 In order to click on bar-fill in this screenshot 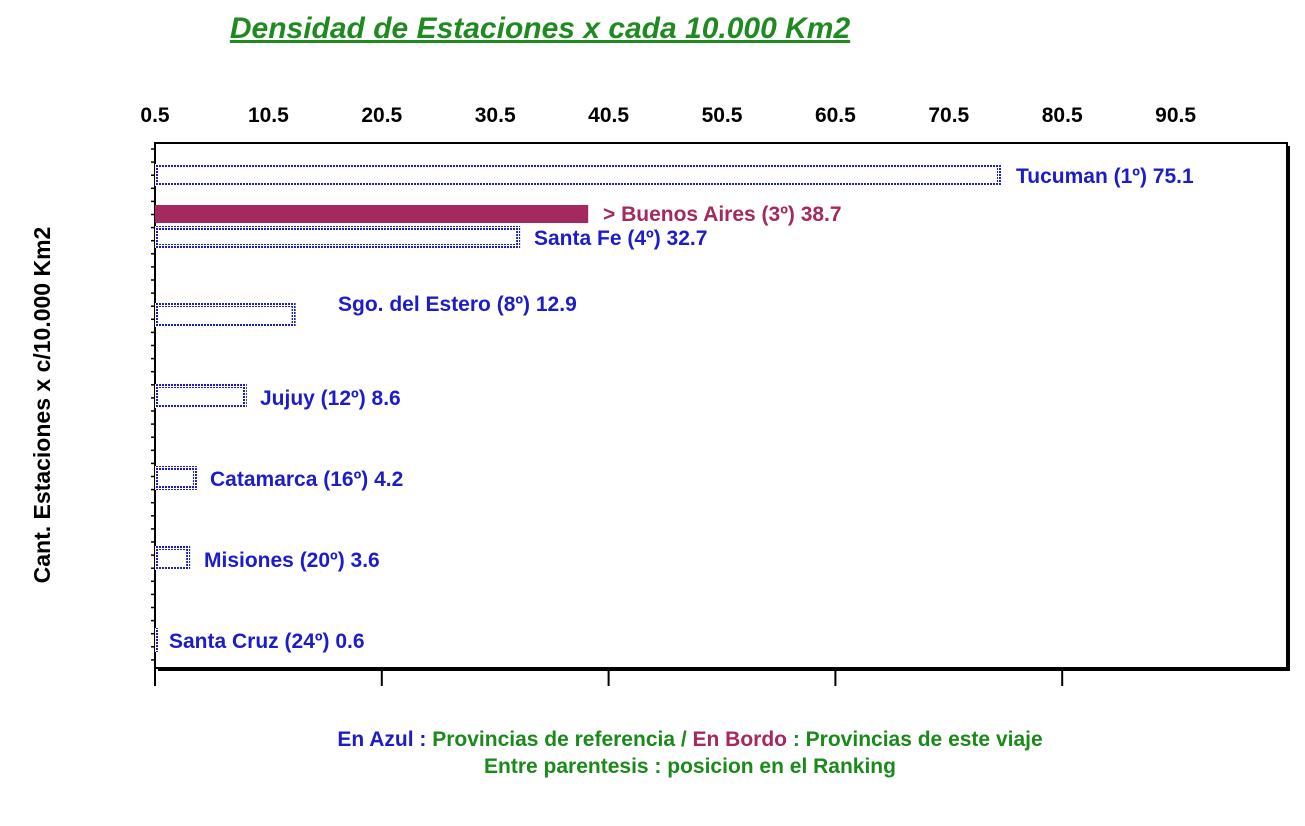, I will do `click(156, 640)`.